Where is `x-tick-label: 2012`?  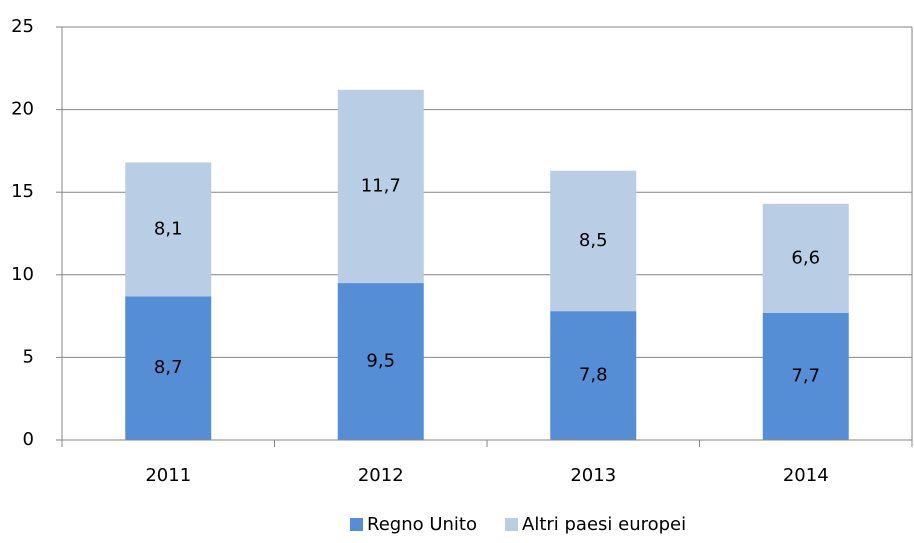 x-tick-label: 2012 is located at coordinates (381, 475).